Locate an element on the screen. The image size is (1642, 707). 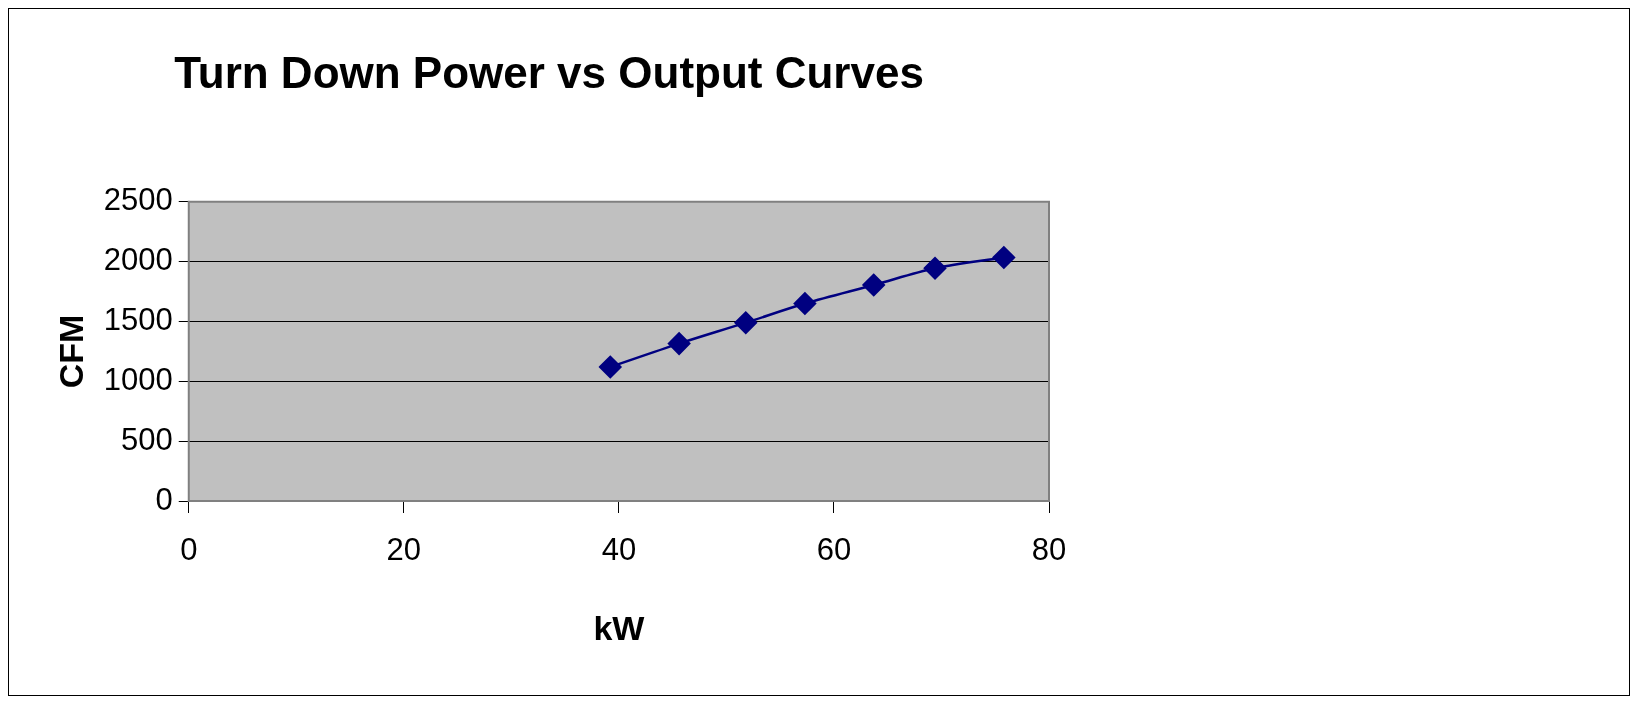
x-tick-label: 40 is located at coordinates (619, 550).